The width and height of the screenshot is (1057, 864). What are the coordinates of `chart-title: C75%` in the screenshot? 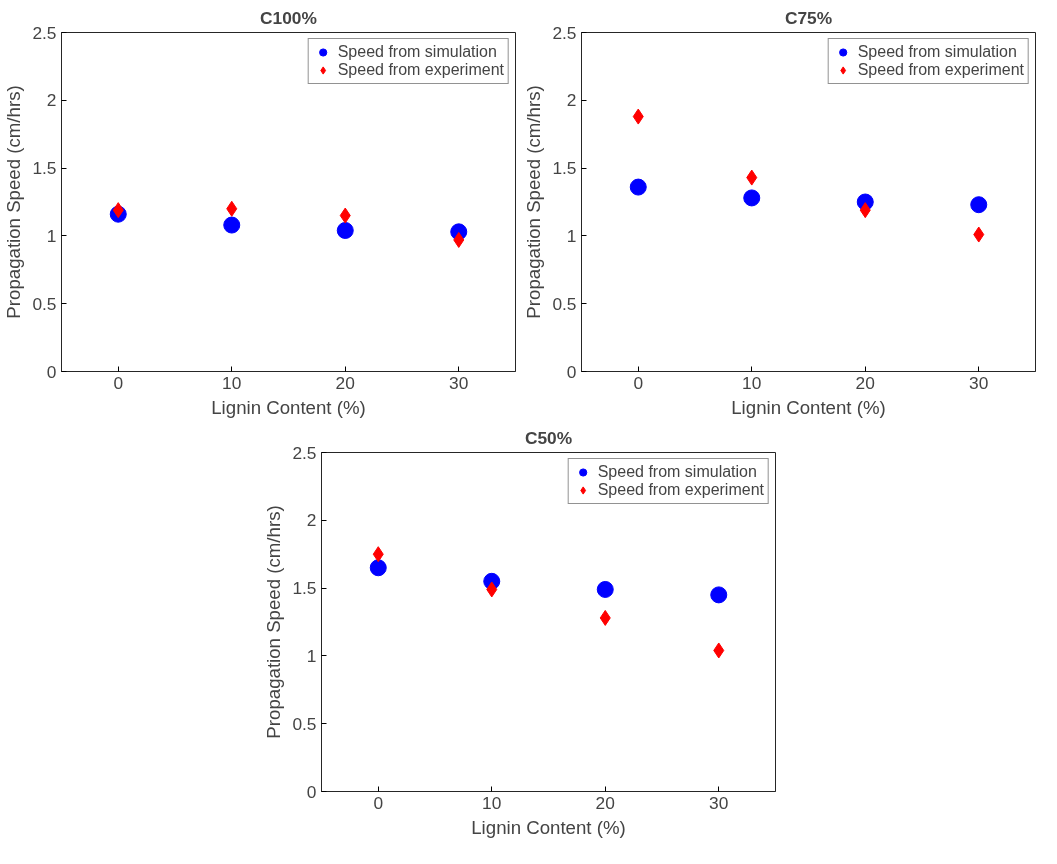 It's located at (808, 17).